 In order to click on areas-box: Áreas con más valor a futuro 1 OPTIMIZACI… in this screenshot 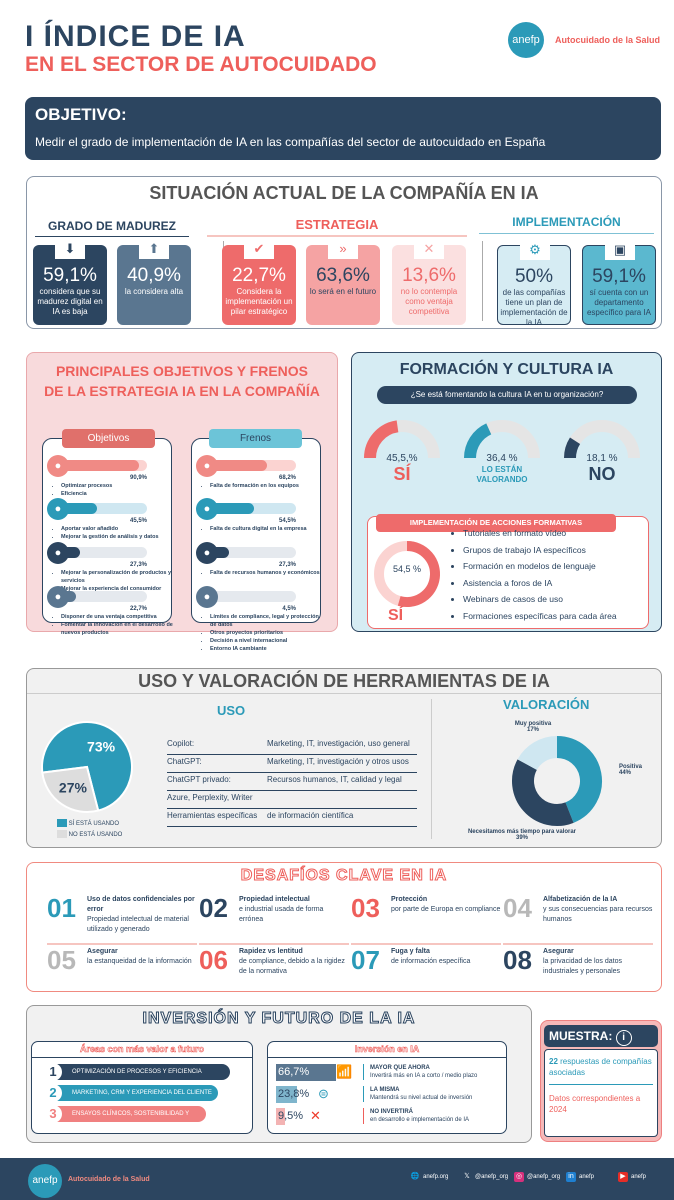, I will do `click(142, 1087)`.